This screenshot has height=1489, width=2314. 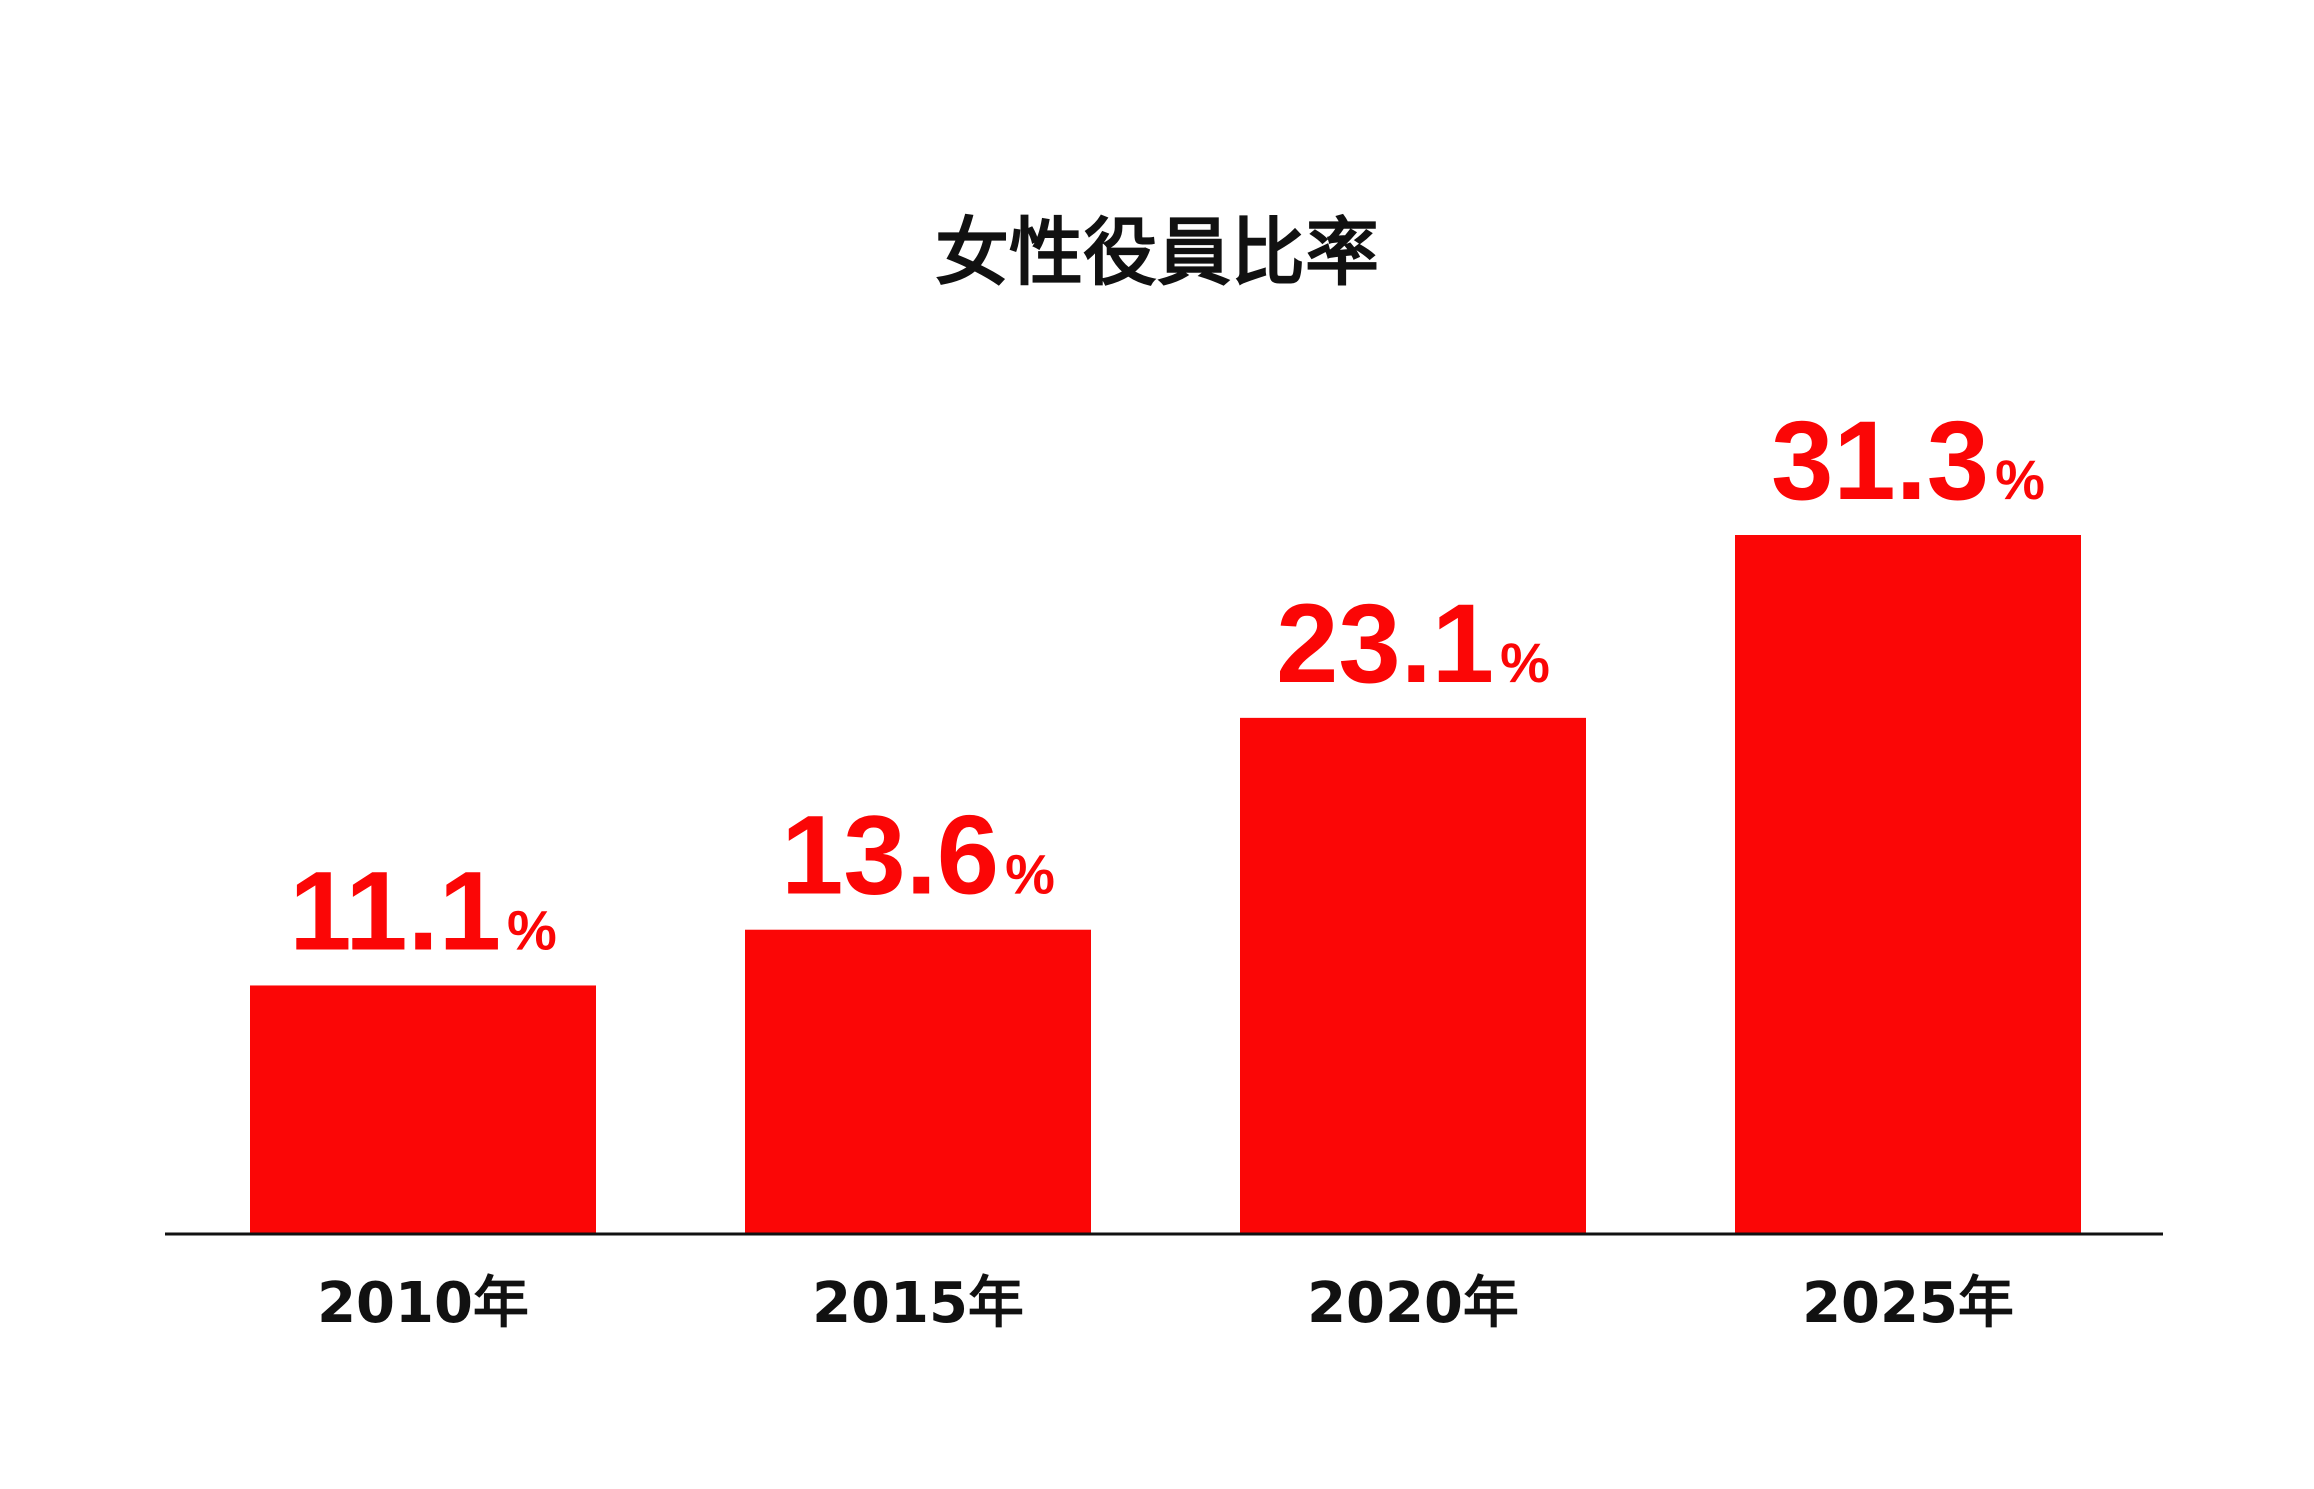 What do you see at coordinates (1165, 1303) in the screenshot?
I see `year-labels-group: 2010年 2015年 2020年 2025年` at bounding box center [1165, 1303].